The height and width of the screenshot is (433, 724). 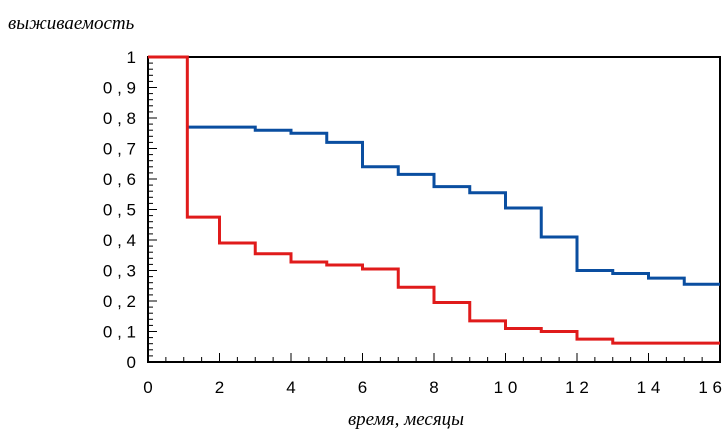 I want to click on x-tick-label: 1 6, so click(x=710, y=387).